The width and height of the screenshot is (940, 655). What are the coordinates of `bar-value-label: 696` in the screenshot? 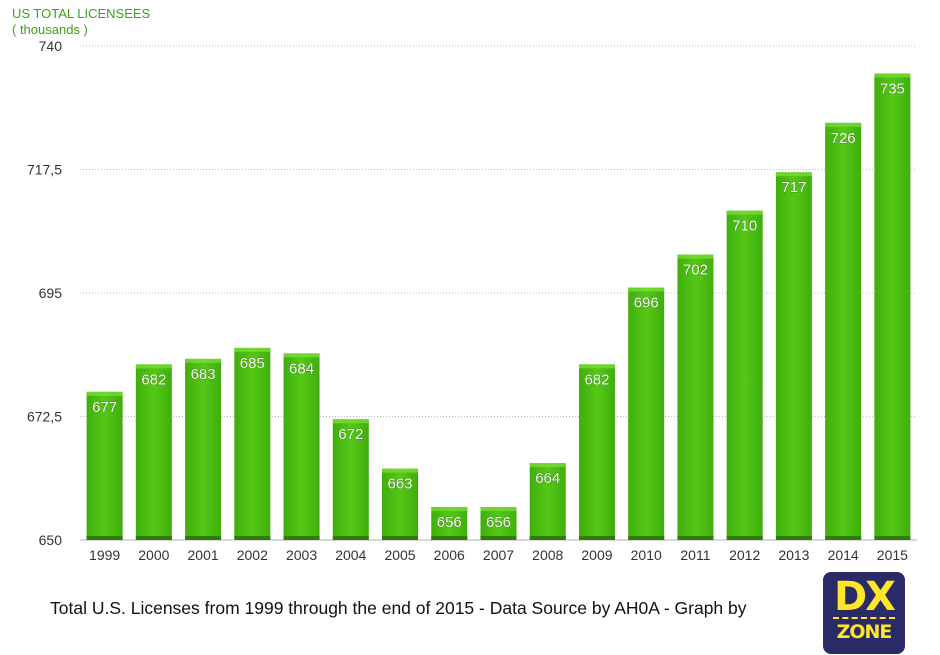 It's located at (646, 303).